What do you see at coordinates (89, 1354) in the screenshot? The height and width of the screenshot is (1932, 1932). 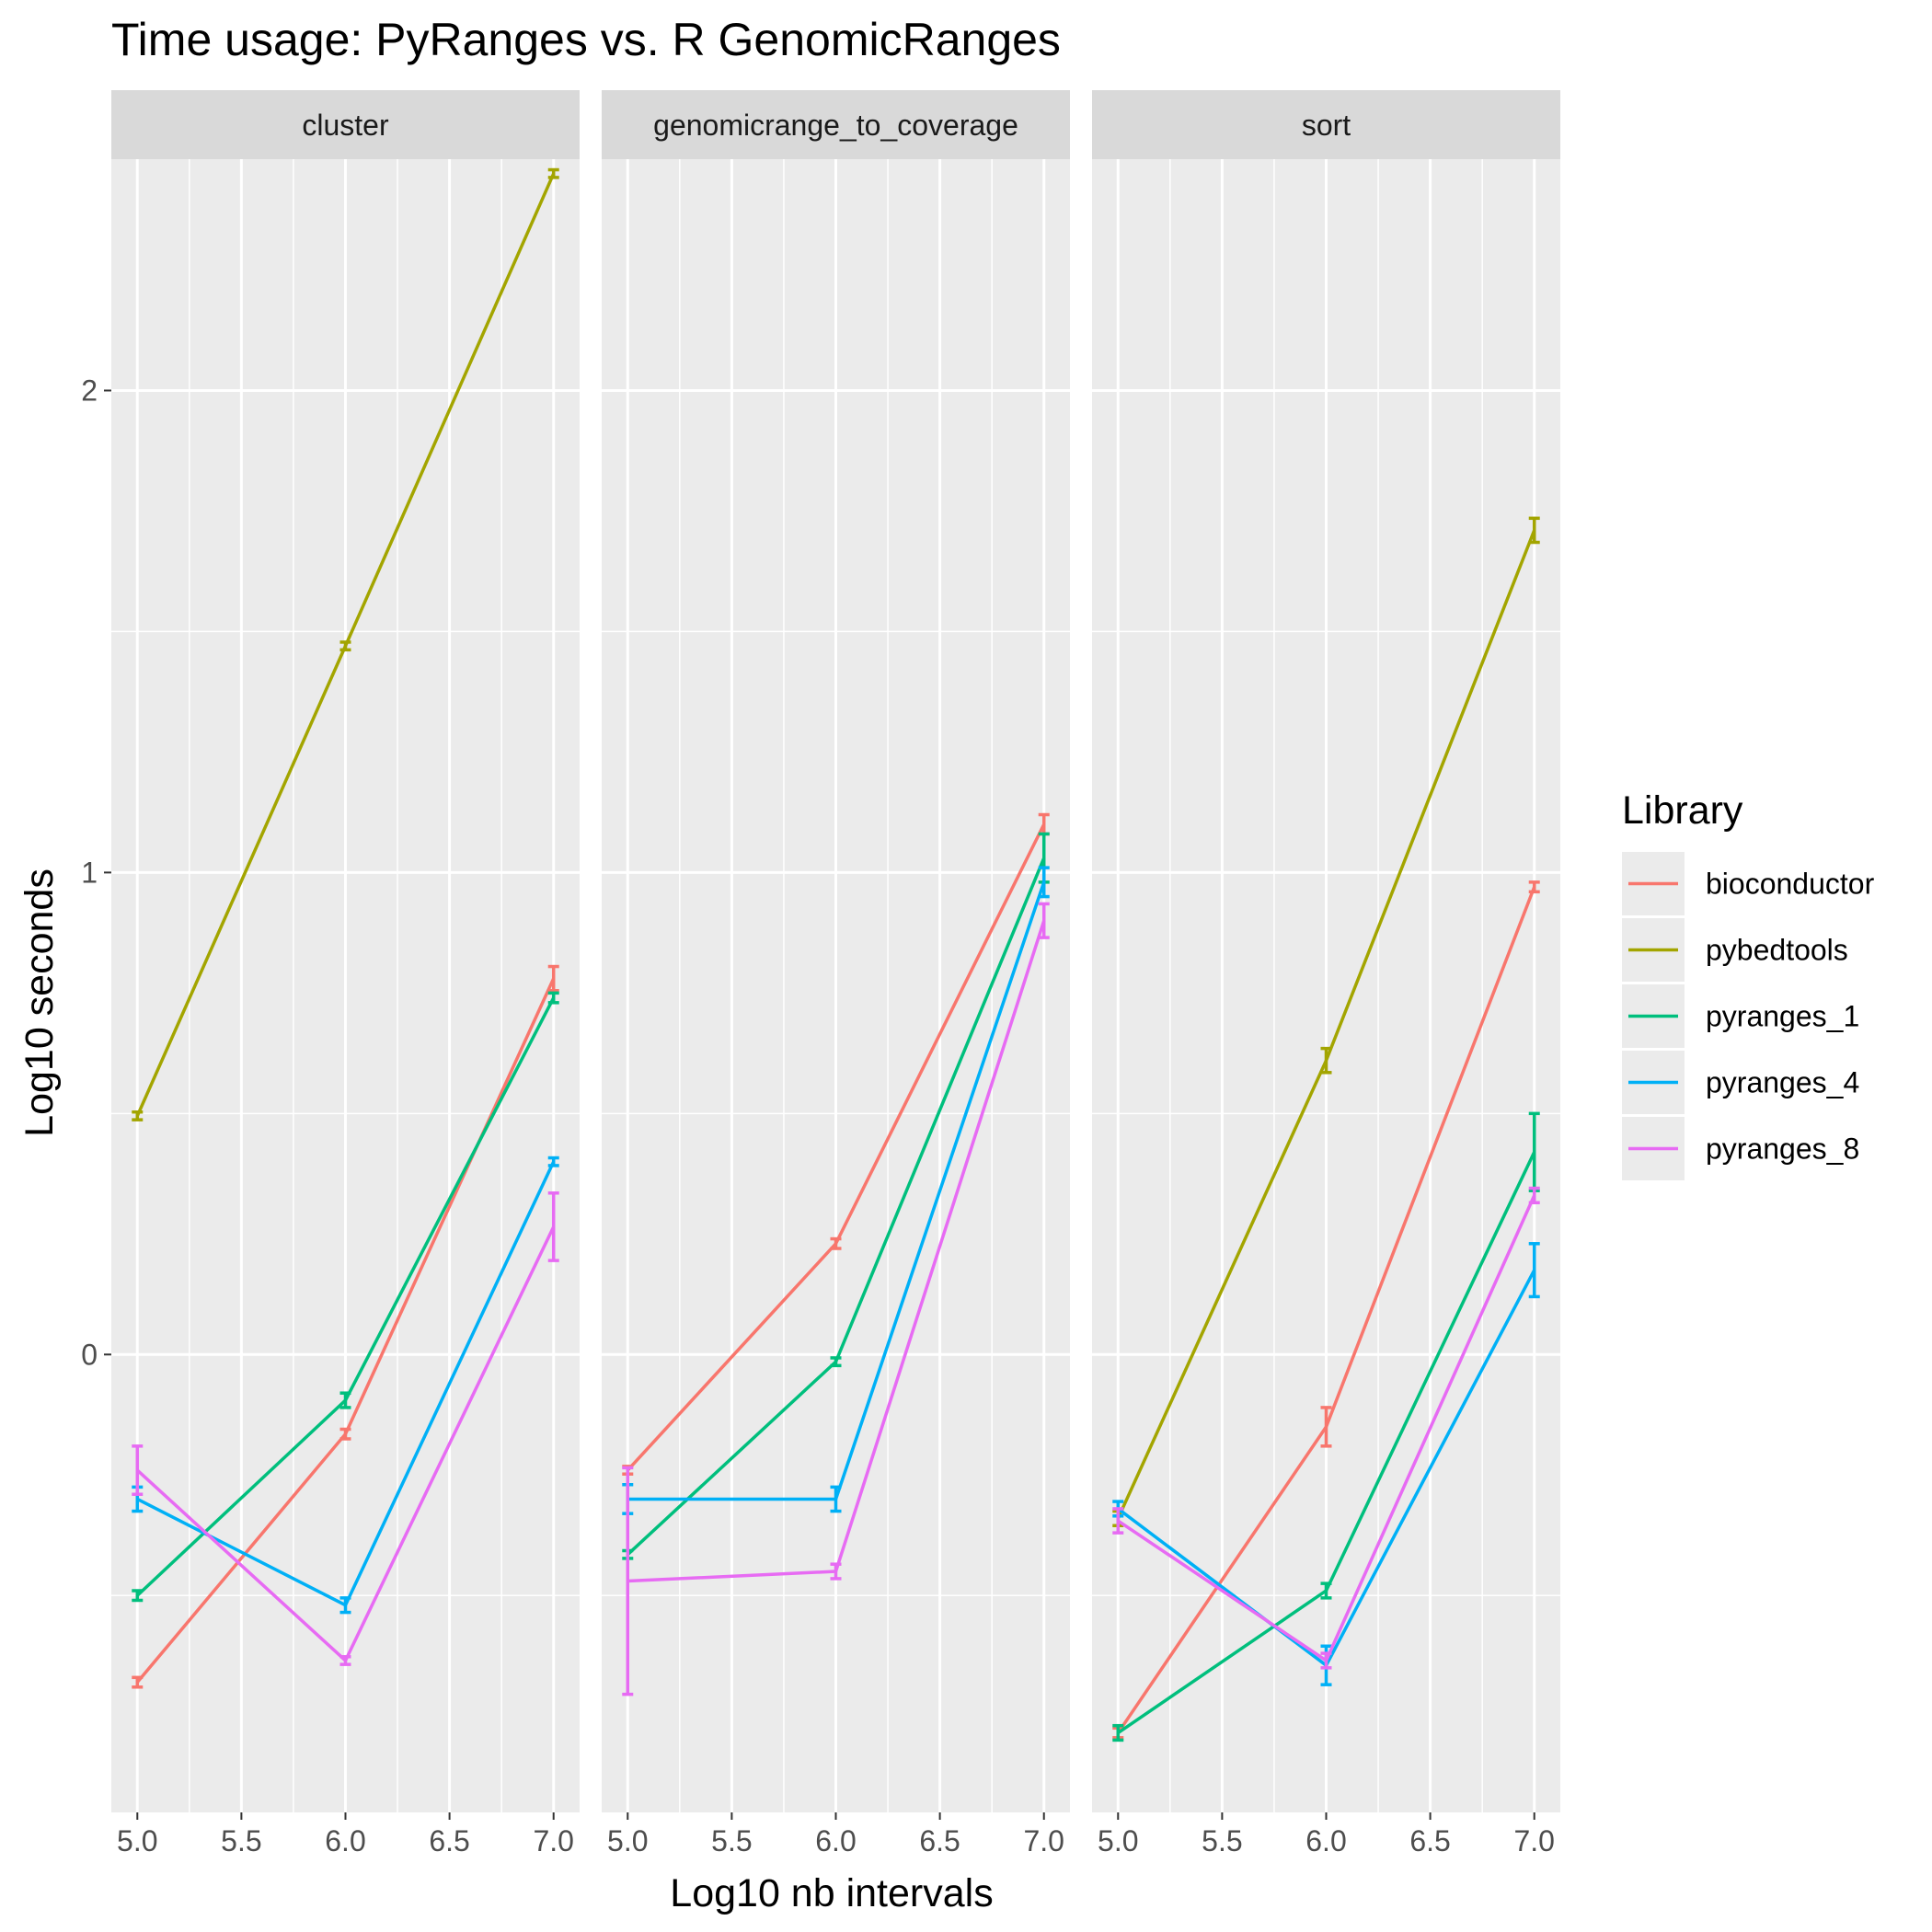 I see `y-tick-label: 0` at bounding box center [89, 1354].